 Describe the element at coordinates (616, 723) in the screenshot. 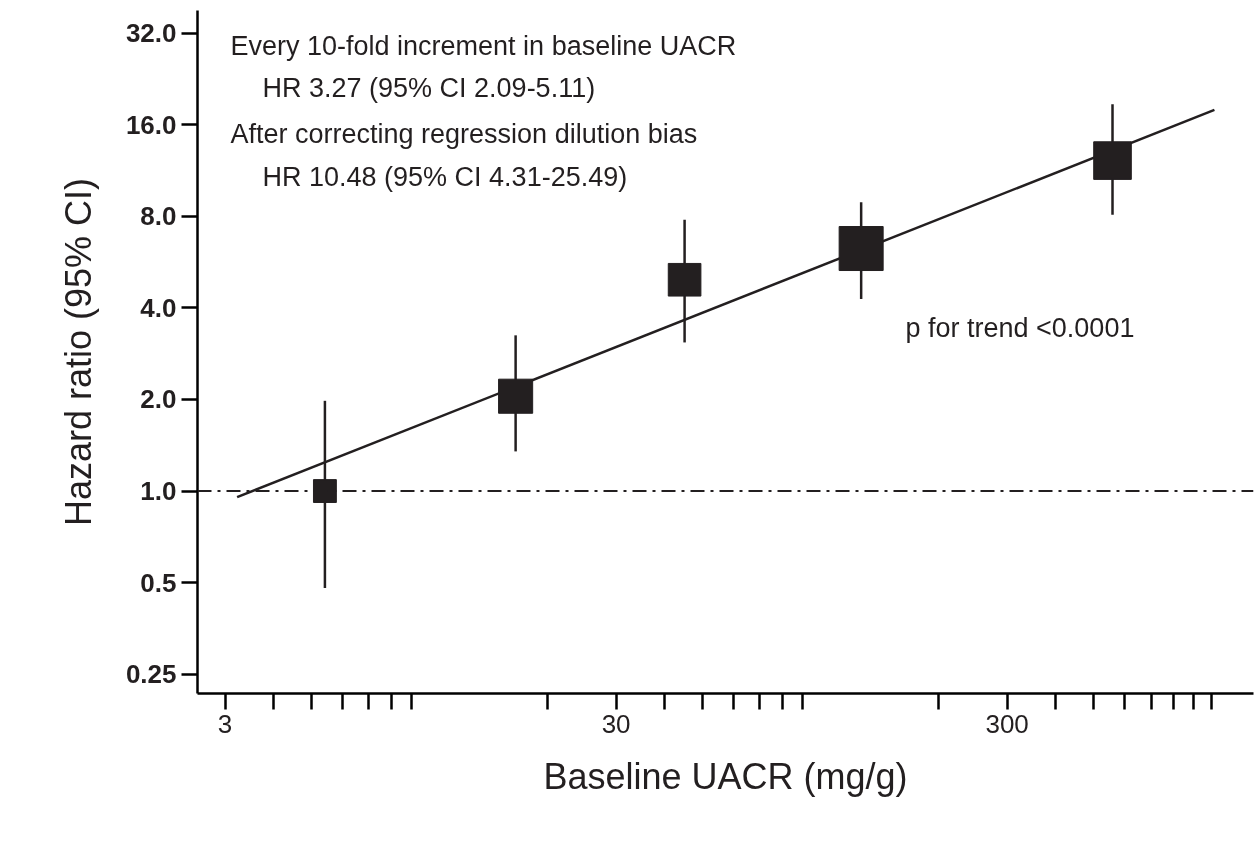

I see `x-tick-label: 30` at that location.